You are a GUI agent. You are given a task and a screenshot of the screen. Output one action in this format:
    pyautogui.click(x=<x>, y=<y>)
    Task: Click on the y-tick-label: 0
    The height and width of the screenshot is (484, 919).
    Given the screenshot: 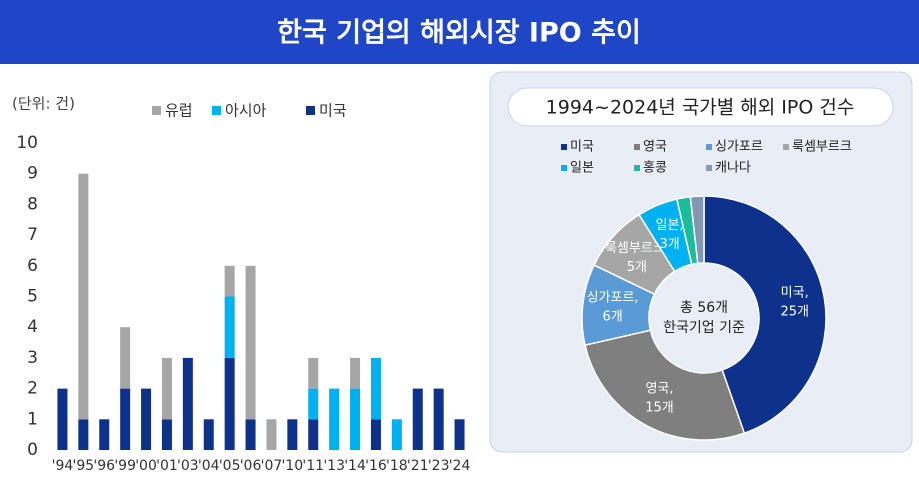 What is the action you would take?
    pyautogui.click(x=32, y=450)
    